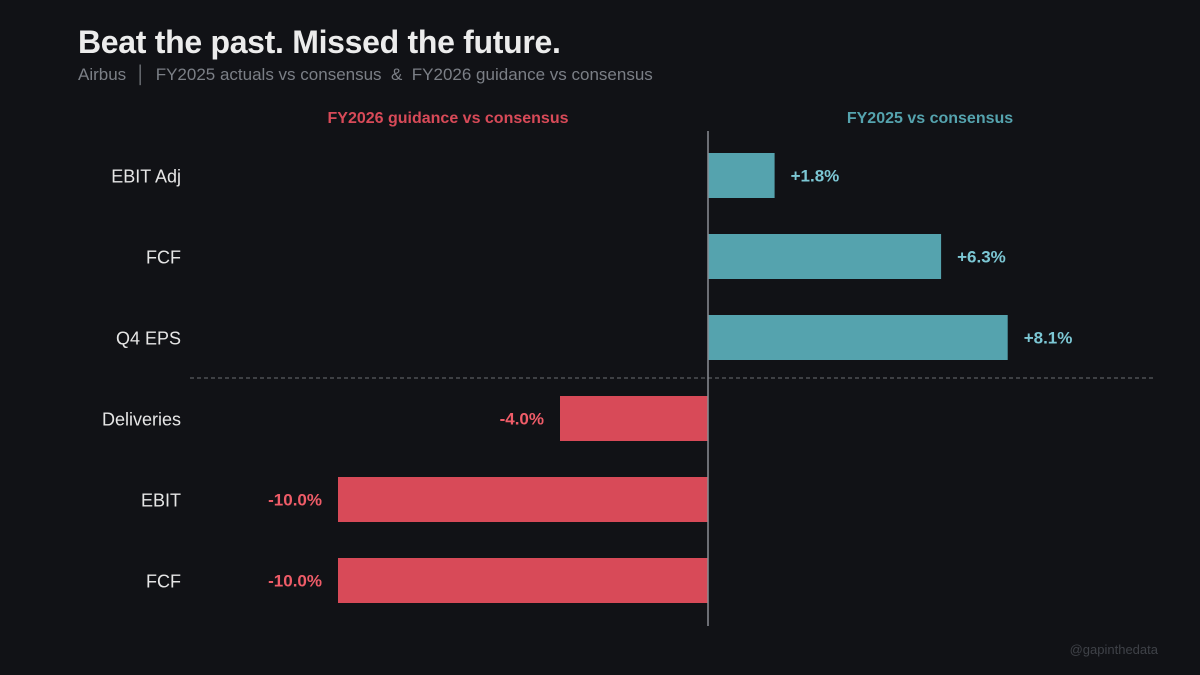 This screenshot has width=1200, height=675. Describe the element at coordinates (1113, 649) in the screenshot. I see `watermark: @gapinthedata` at that location.